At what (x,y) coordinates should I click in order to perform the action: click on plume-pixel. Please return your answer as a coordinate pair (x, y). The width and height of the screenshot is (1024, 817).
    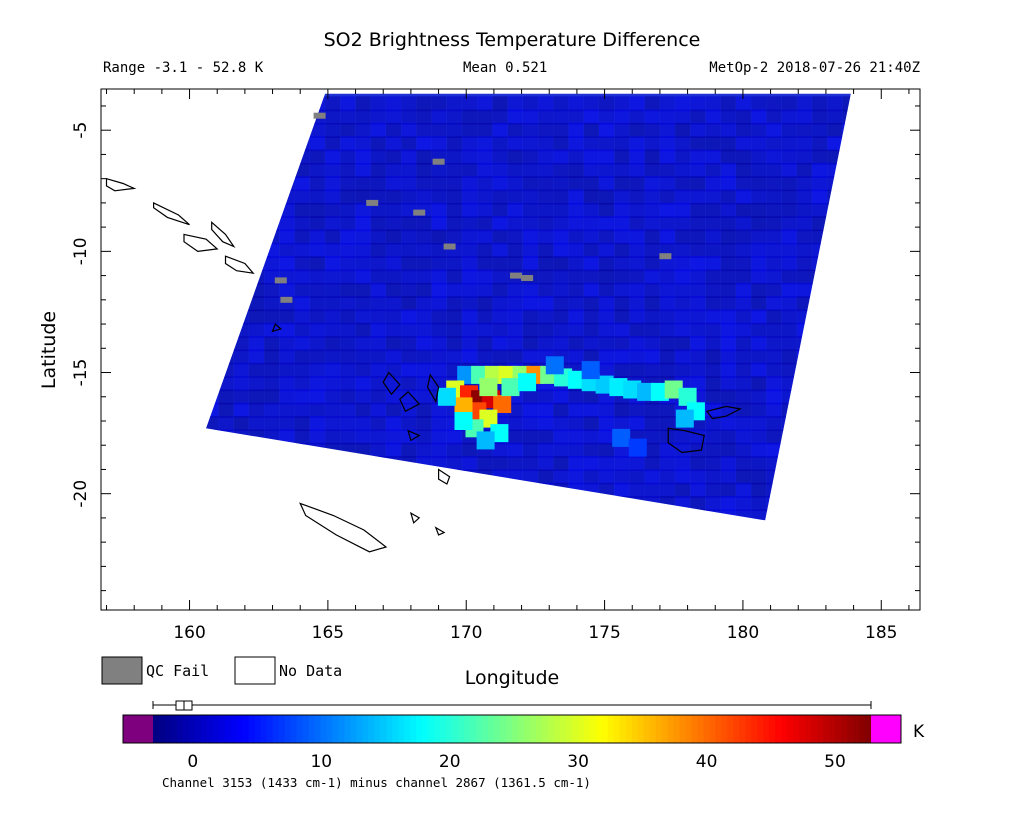
    Looking at the image, I should click on (659, 391).